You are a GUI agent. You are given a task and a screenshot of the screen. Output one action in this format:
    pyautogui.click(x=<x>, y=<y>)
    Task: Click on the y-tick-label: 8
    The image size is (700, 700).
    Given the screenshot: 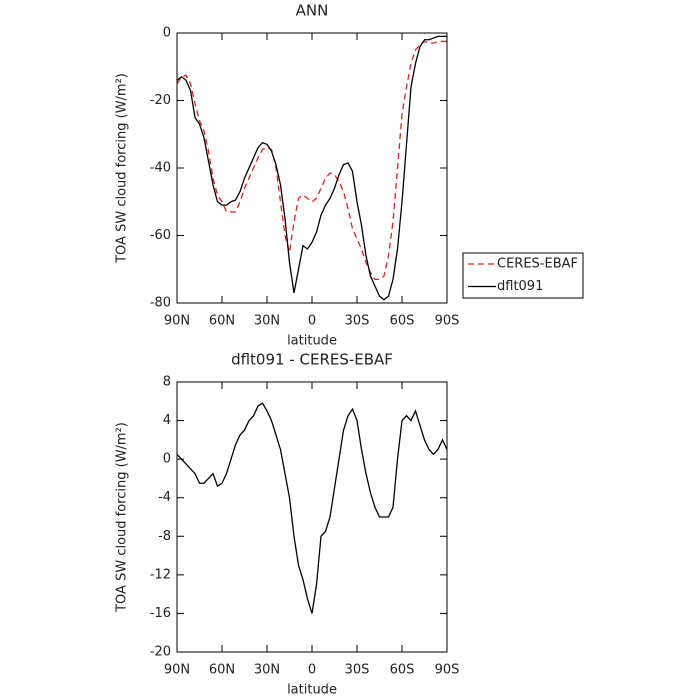 What is the action you would take?
    pyautogui.click(x=167, y=382)
    